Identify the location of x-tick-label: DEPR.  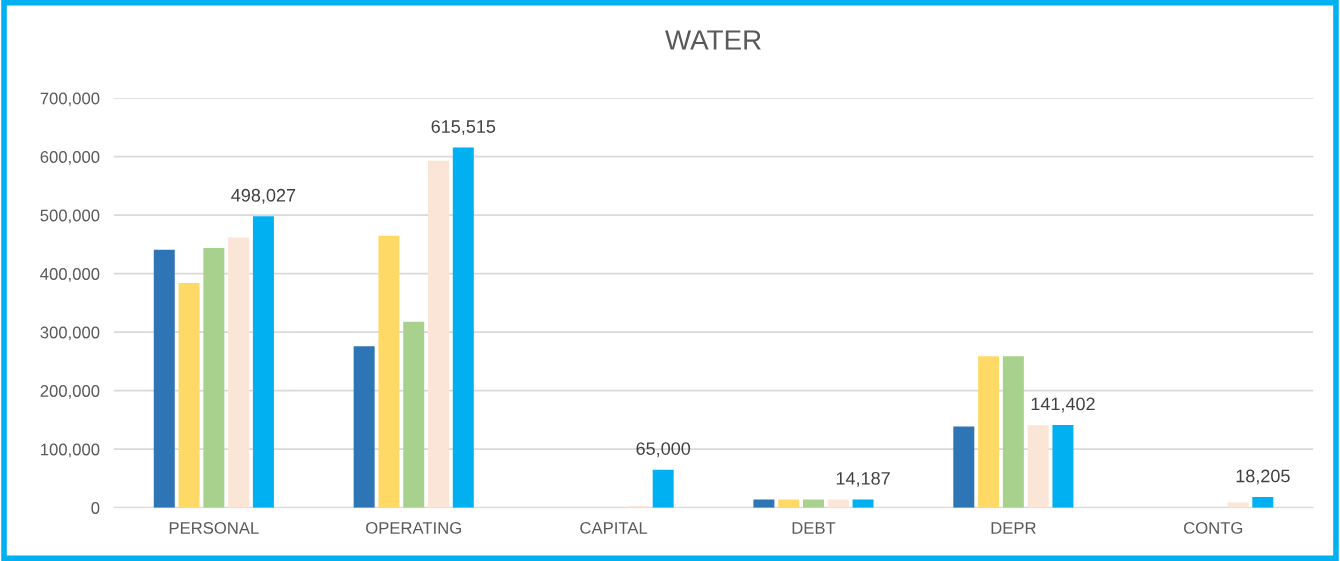
(1013, 528).